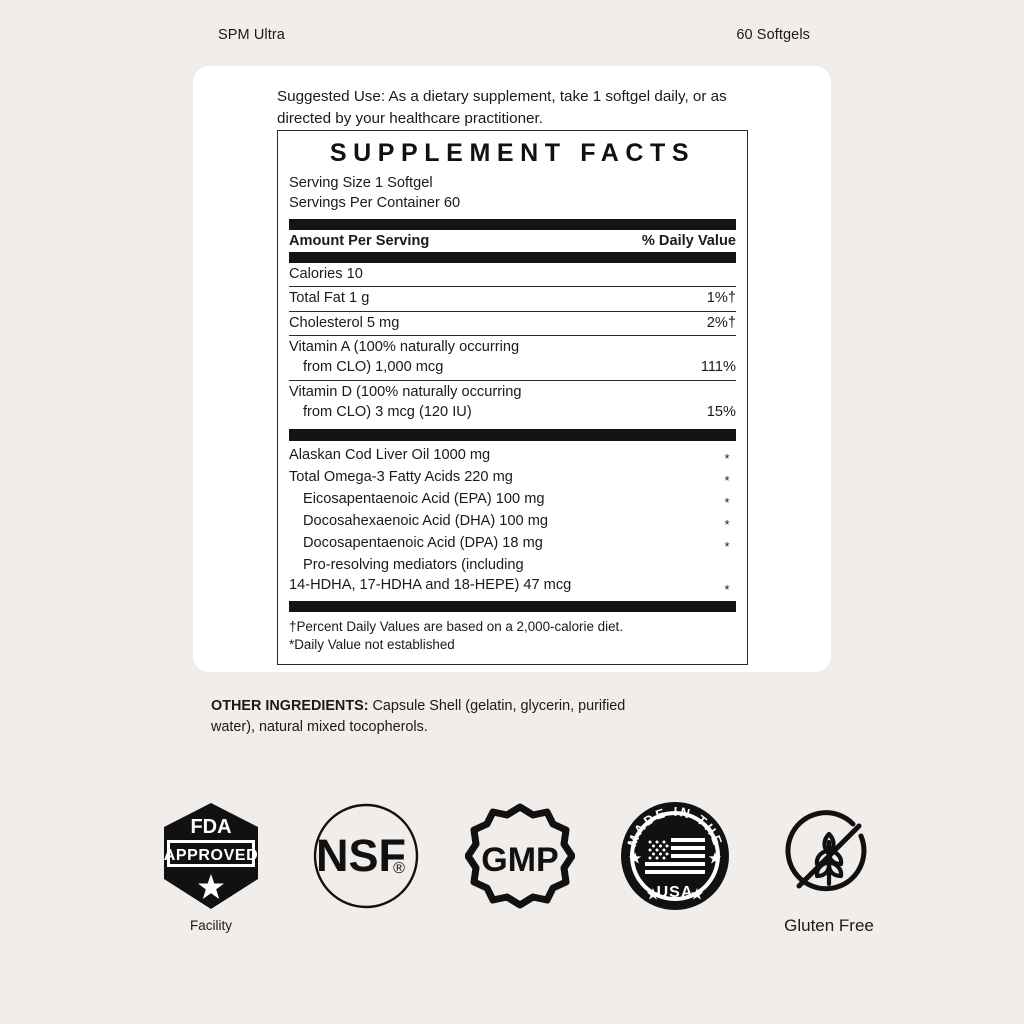  Describe the element at coordinates (344, 322) in the screenshot. I see `nutrient-name: Cholesterol 5 mg` at that location.